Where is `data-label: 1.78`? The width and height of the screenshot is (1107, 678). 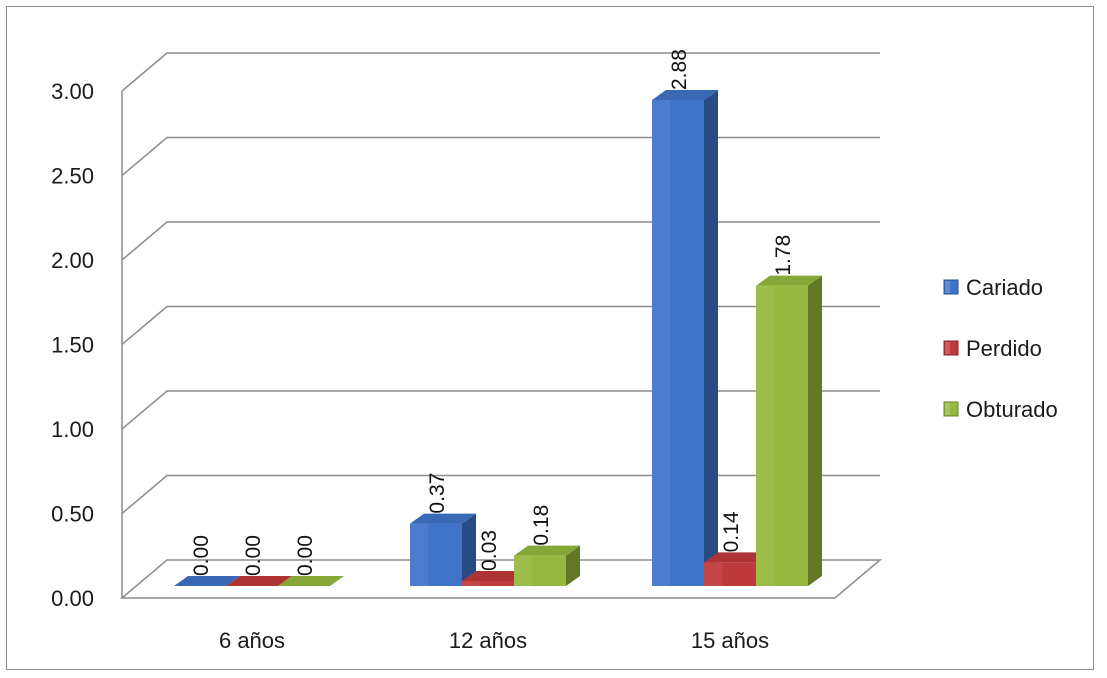 data-label: 1.78 is located at coordinates (783, 255).